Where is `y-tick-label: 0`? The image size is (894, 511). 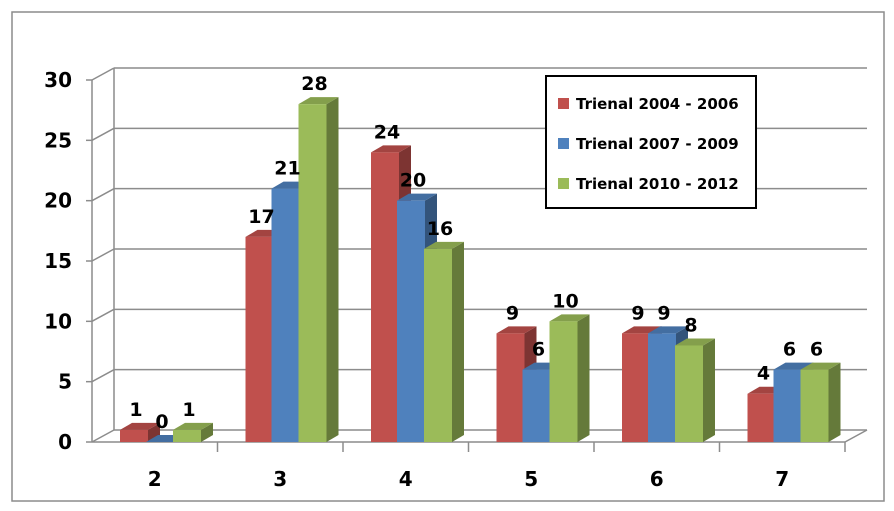
y-tick-label: 0 is located at coordinates (65, 442).